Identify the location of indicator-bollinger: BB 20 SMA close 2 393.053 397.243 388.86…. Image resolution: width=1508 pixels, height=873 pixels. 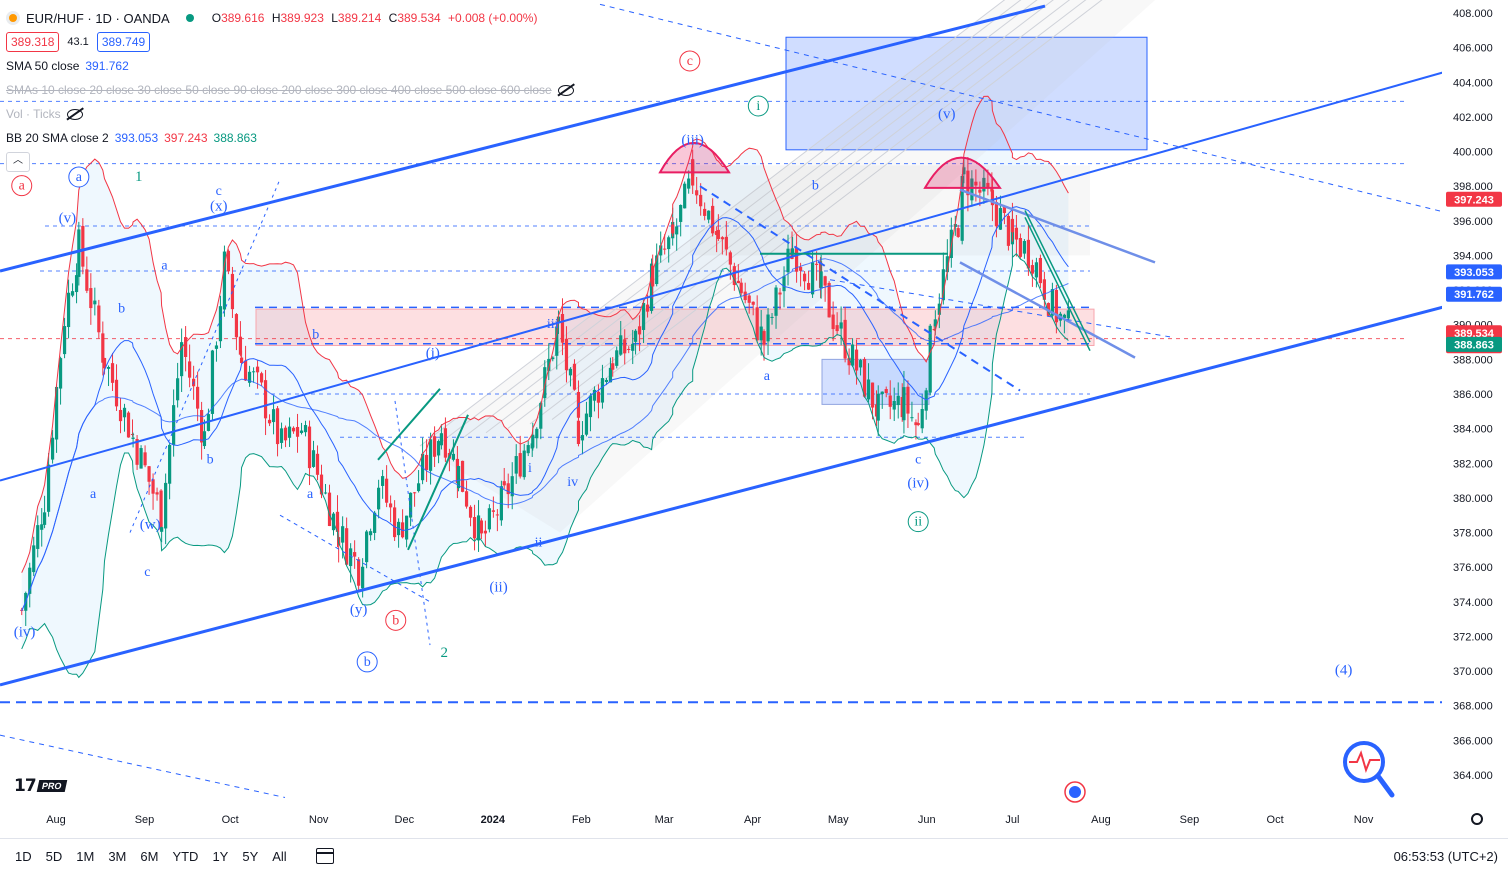
(290, 138).